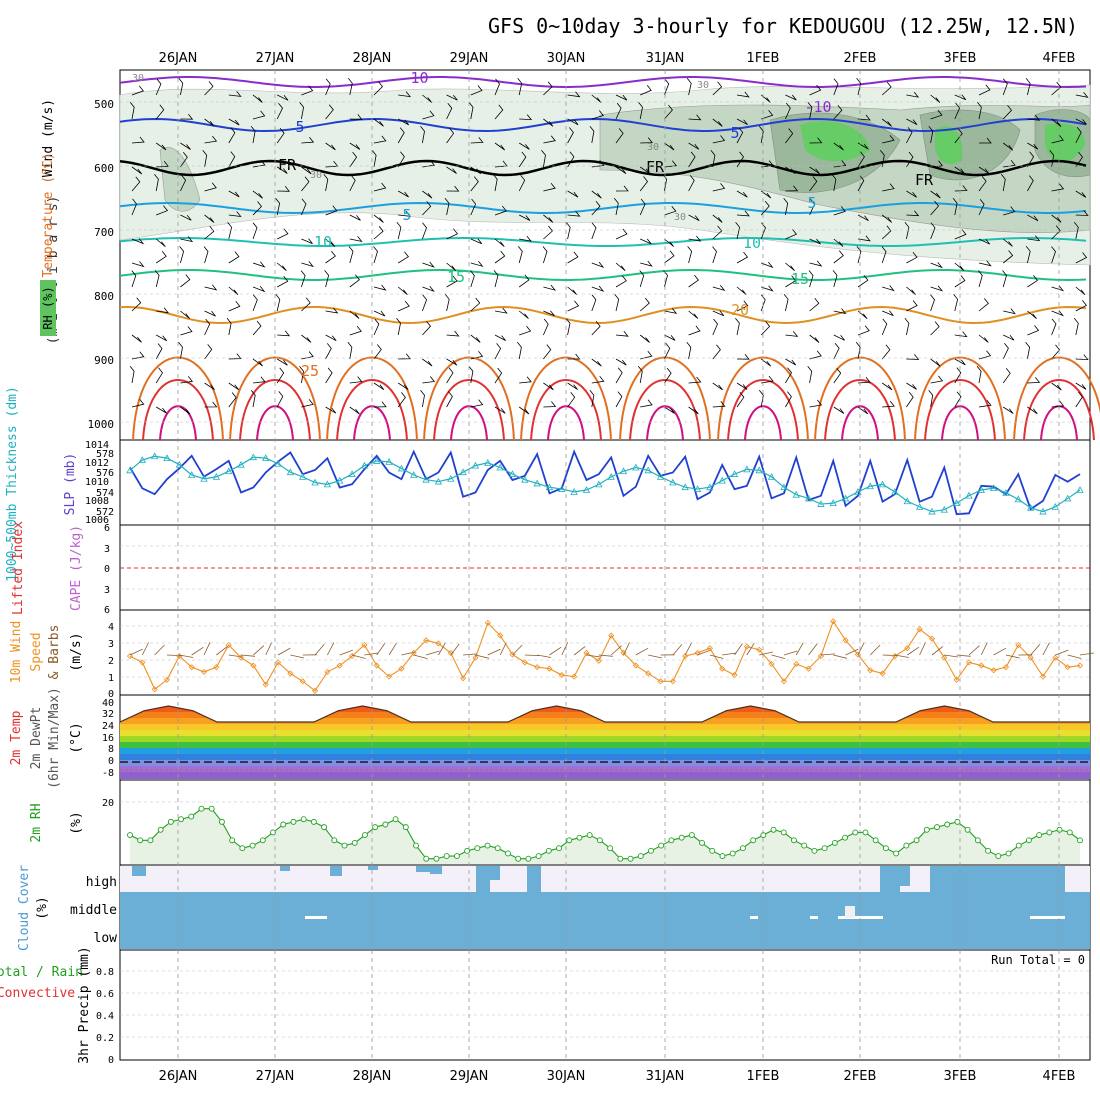 This screenshot has width=1100, height=1104. Describe the element at coordinates (811, 203) in the screenshot. I see `contour-label: 5` at that location.